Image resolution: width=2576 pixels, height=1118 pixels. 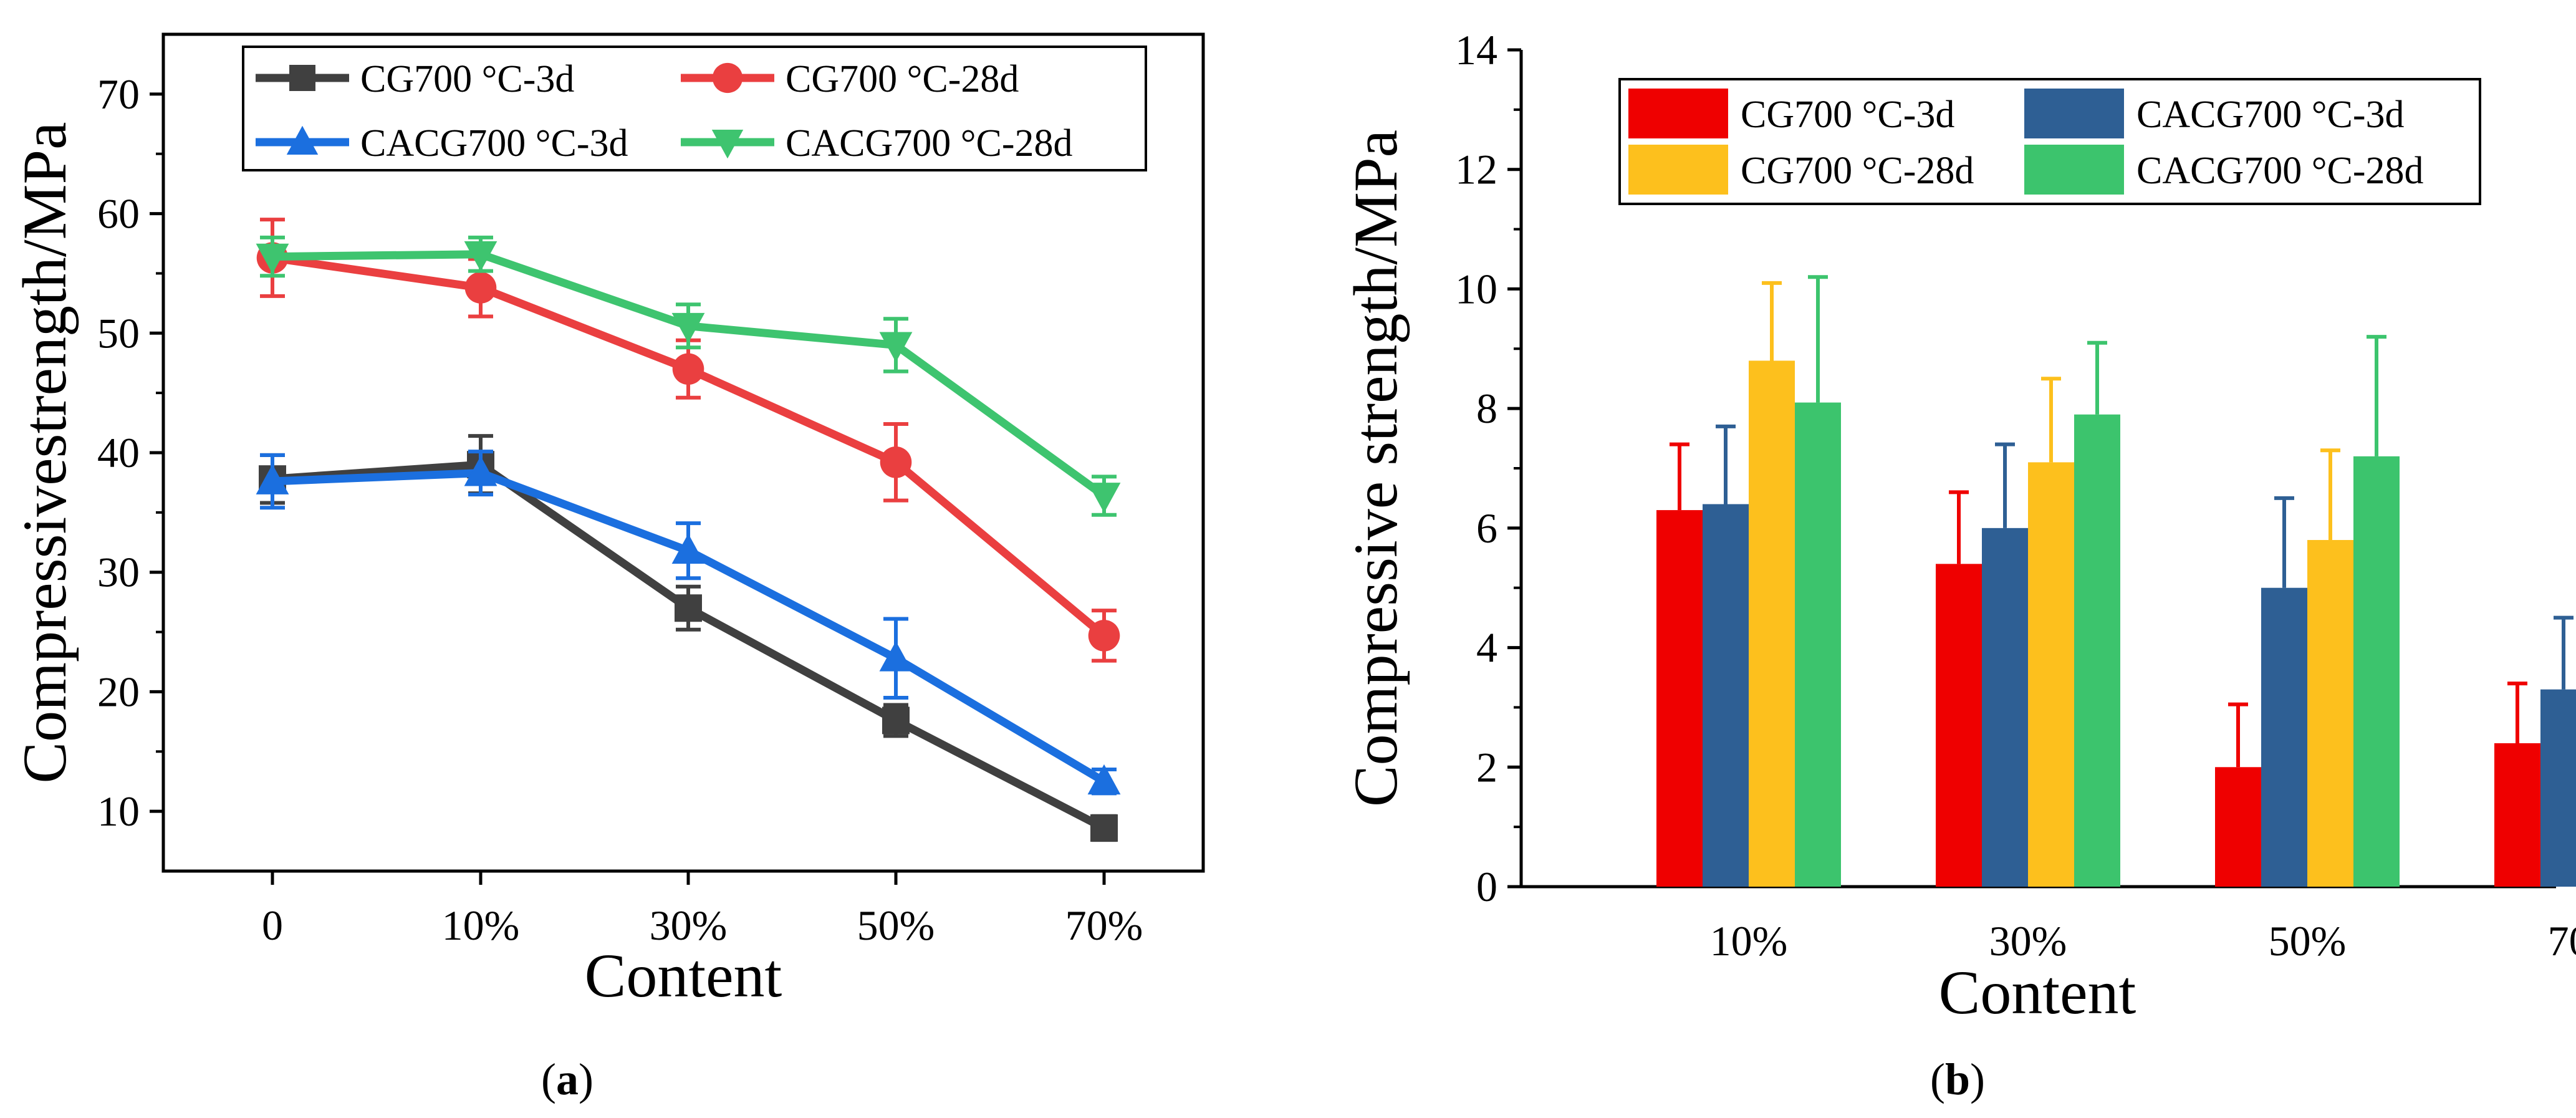 I want to click on panel-a-x-tick-label: 70%, so click(x=1104, y=925).